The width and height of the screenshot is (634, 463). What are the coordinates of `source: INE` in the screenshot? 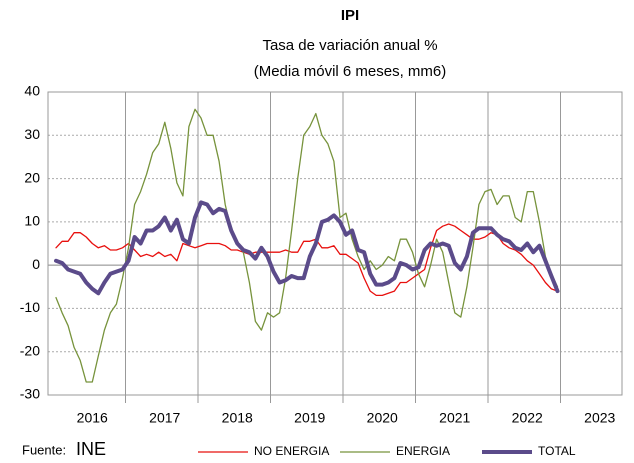 It's located at (91, 449).